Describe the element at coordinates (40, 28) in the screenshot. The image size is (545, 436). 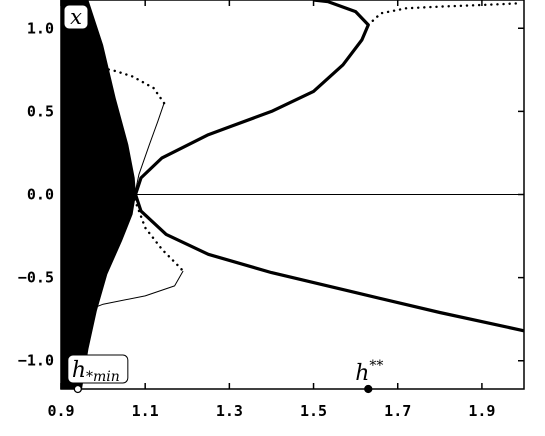
I see `y-tick-label: 1.0` at that location.